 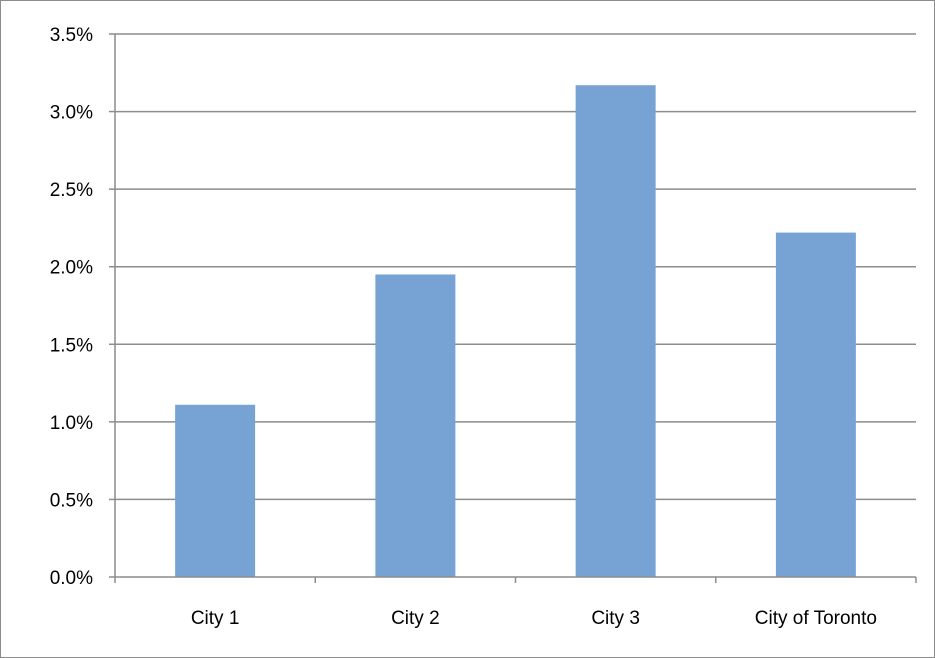 What do you see at coordinates (71, 345) in the screenshot?
I see `y-tick-label: 1.5%` at bounding box center [71, 345].